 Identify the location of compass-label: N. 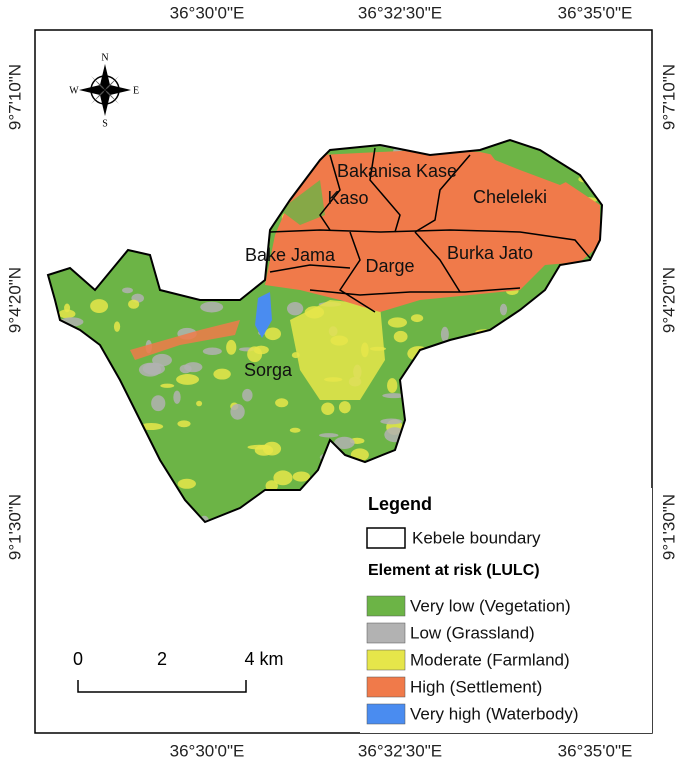
(104, 57).